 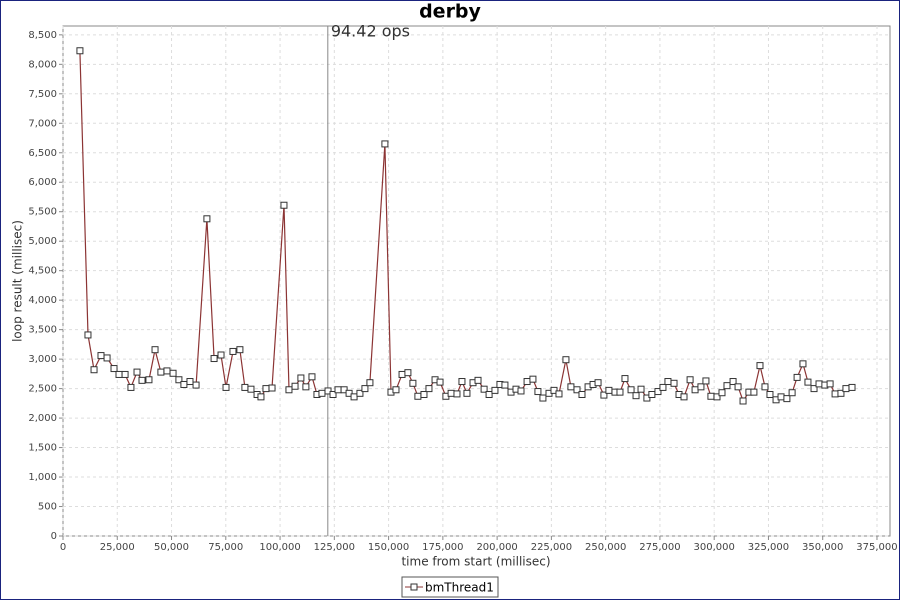 I want to click on x-tick-label: 150,000, so click(x=388, y=547).